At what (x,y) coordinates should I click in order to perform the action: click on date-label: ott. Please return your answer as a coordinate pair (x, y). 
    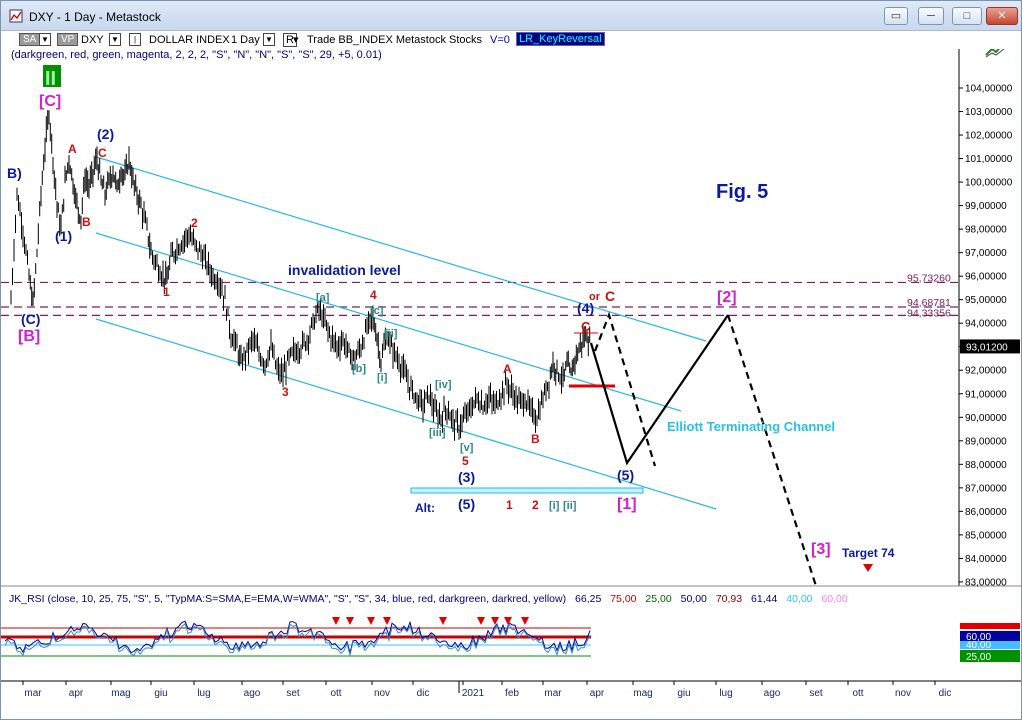
    Looking at the image, I should click on (335, 693).